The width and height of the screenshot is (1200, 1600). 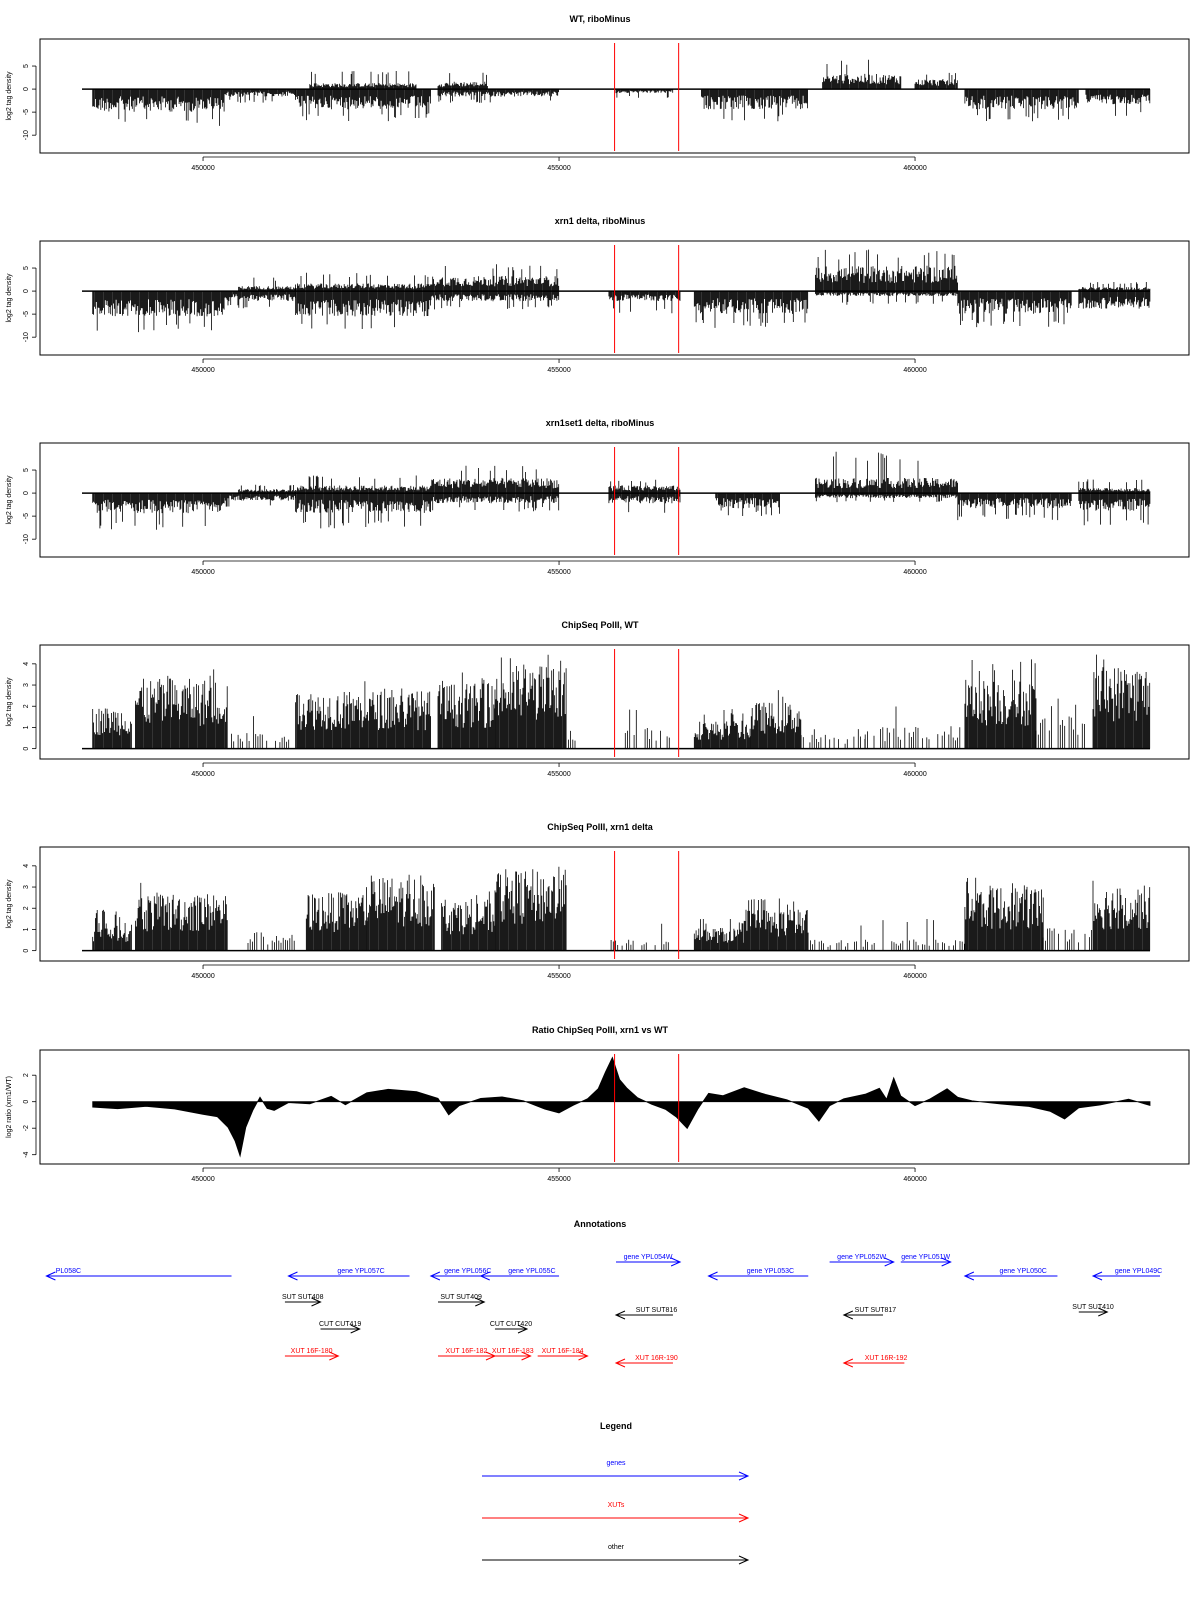 I want to click on x-tick-label: 450000, so click(x=202, y=1179).